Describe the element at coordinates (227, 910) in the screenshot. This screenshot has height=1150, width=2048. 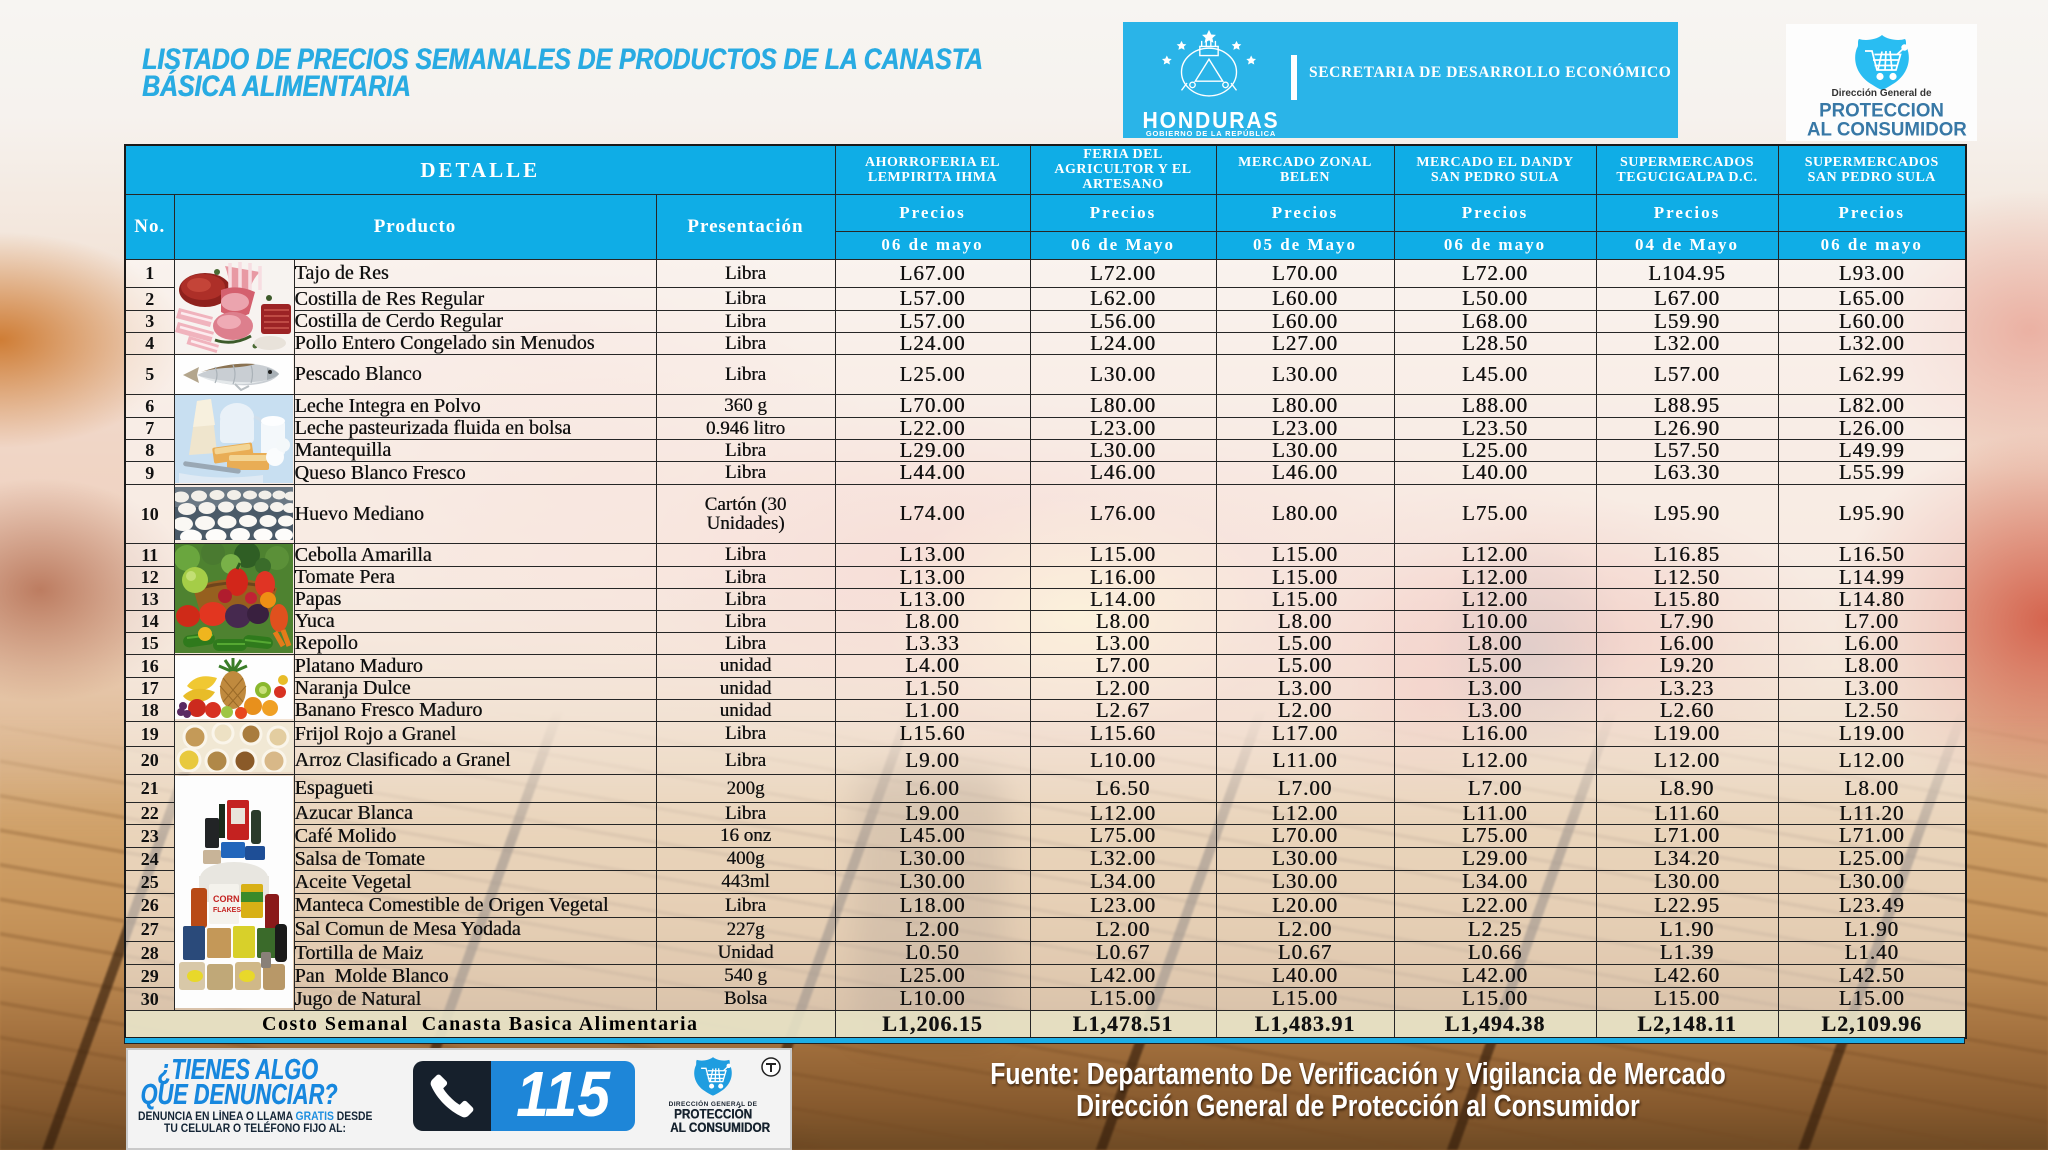
I see `svg-text: FLAKES` at that location.